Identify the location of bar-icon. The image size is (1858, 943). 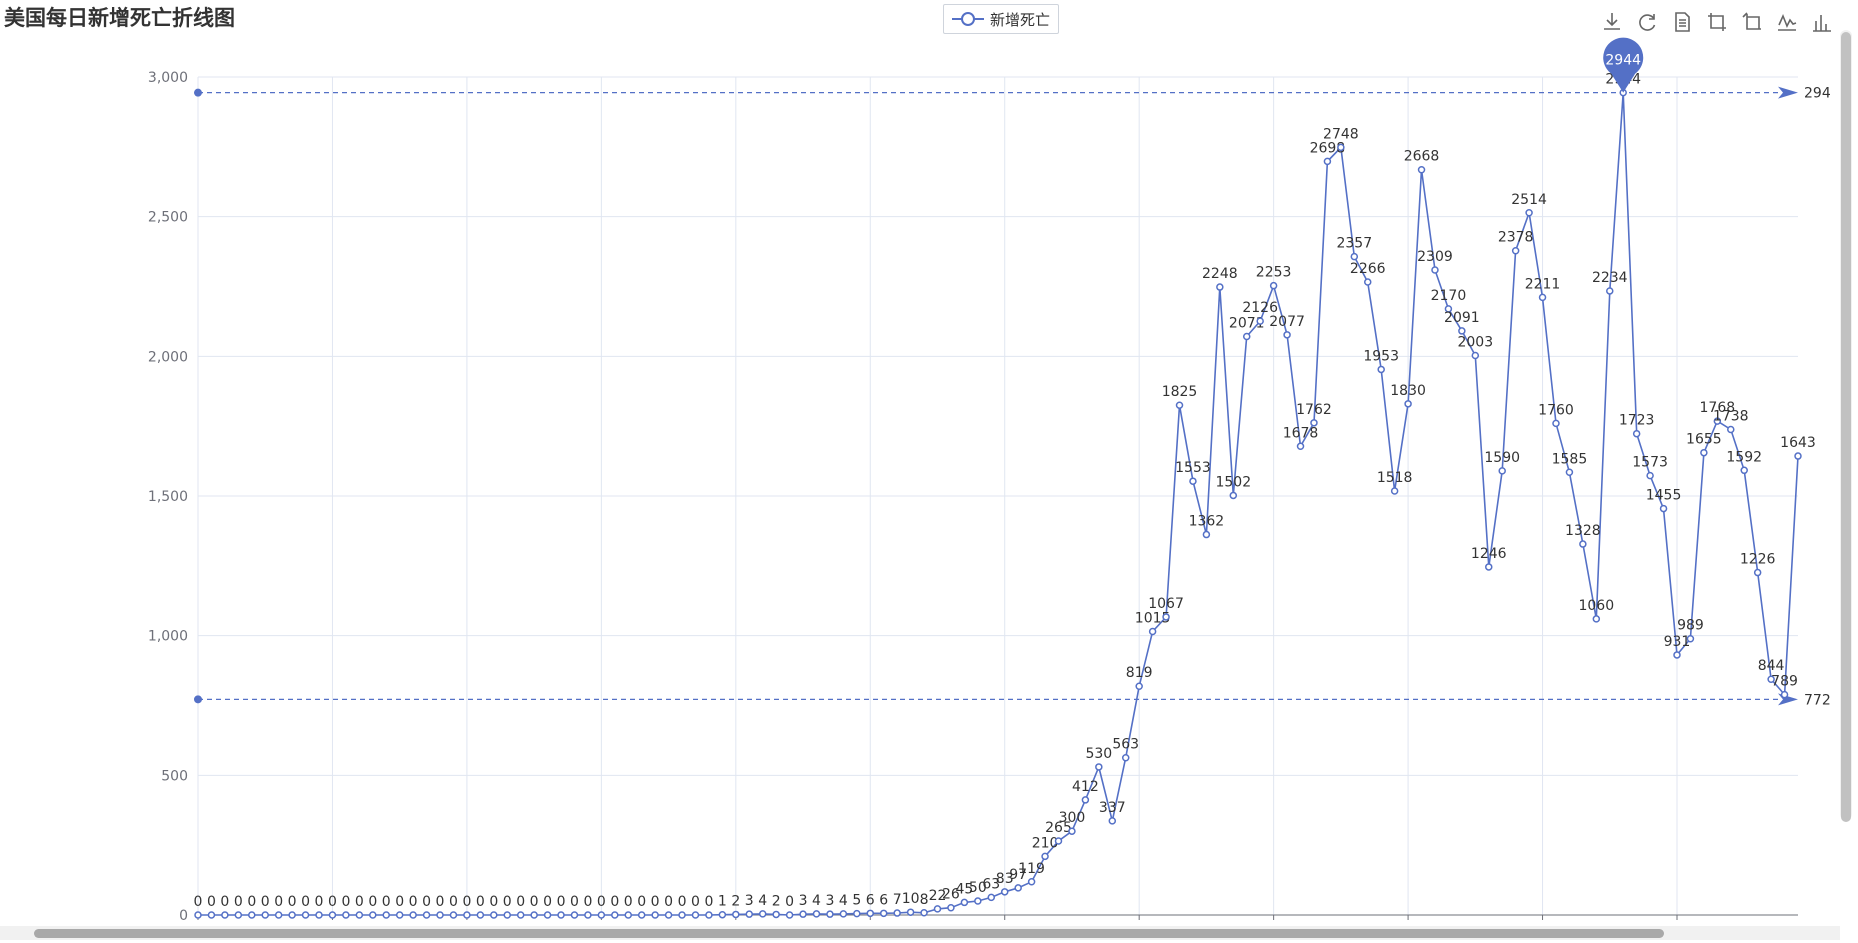
(1822, 22).